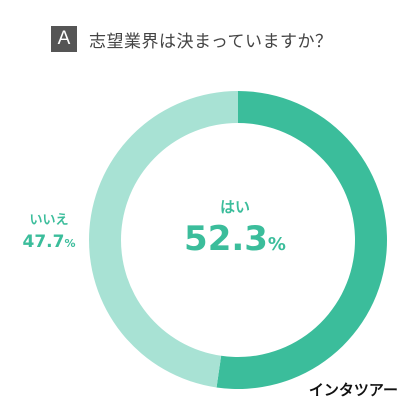  Describe the element at coordinates (226, 239) in the screenshot. I see `label-yes-value: 52.3` at that location.